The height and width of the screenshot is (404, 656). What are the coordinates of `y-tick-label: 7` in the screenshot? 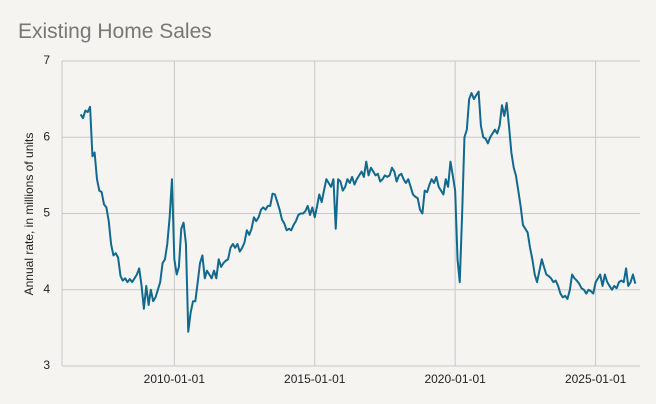 It's located at (46, 60).